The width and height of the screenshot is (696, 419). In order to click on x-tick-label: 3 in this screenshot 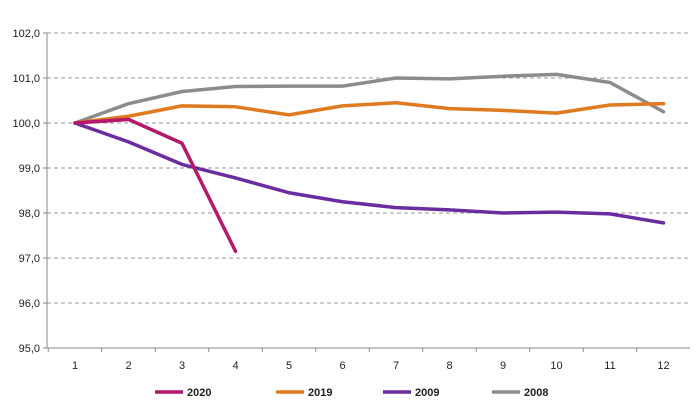, I will do `click(182, 366)`.